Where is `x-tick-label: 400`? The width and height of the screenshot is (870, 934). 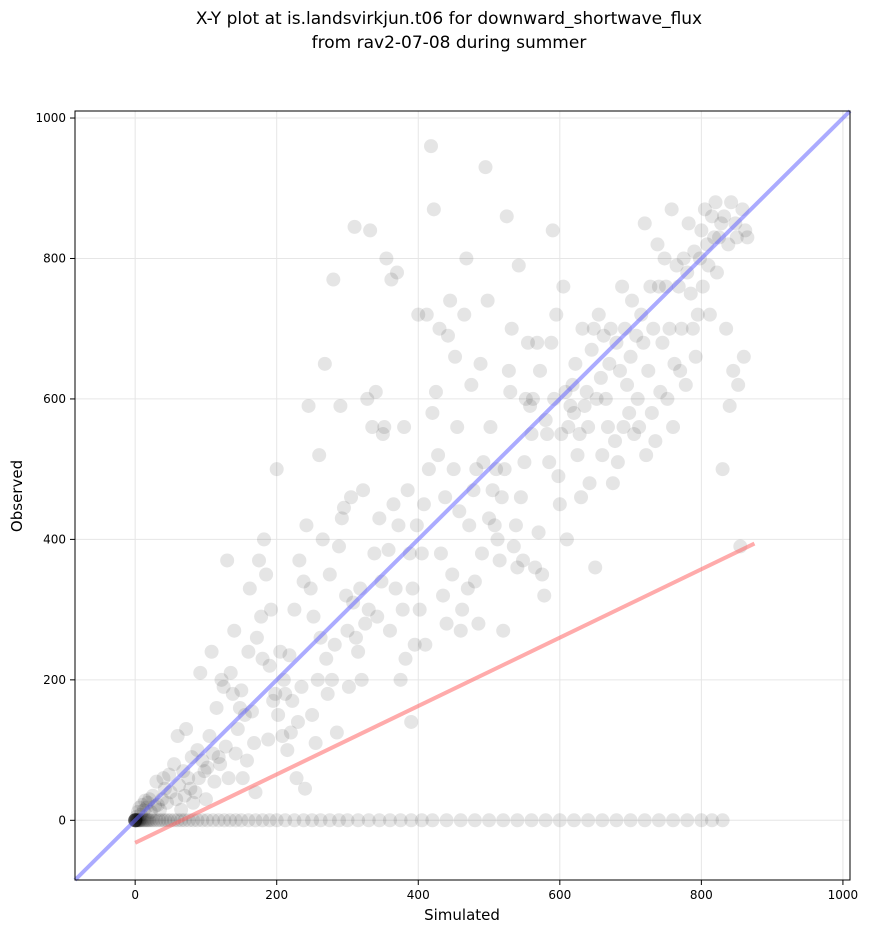
x-tick-label: 400 is located at coordinates (418, 895).